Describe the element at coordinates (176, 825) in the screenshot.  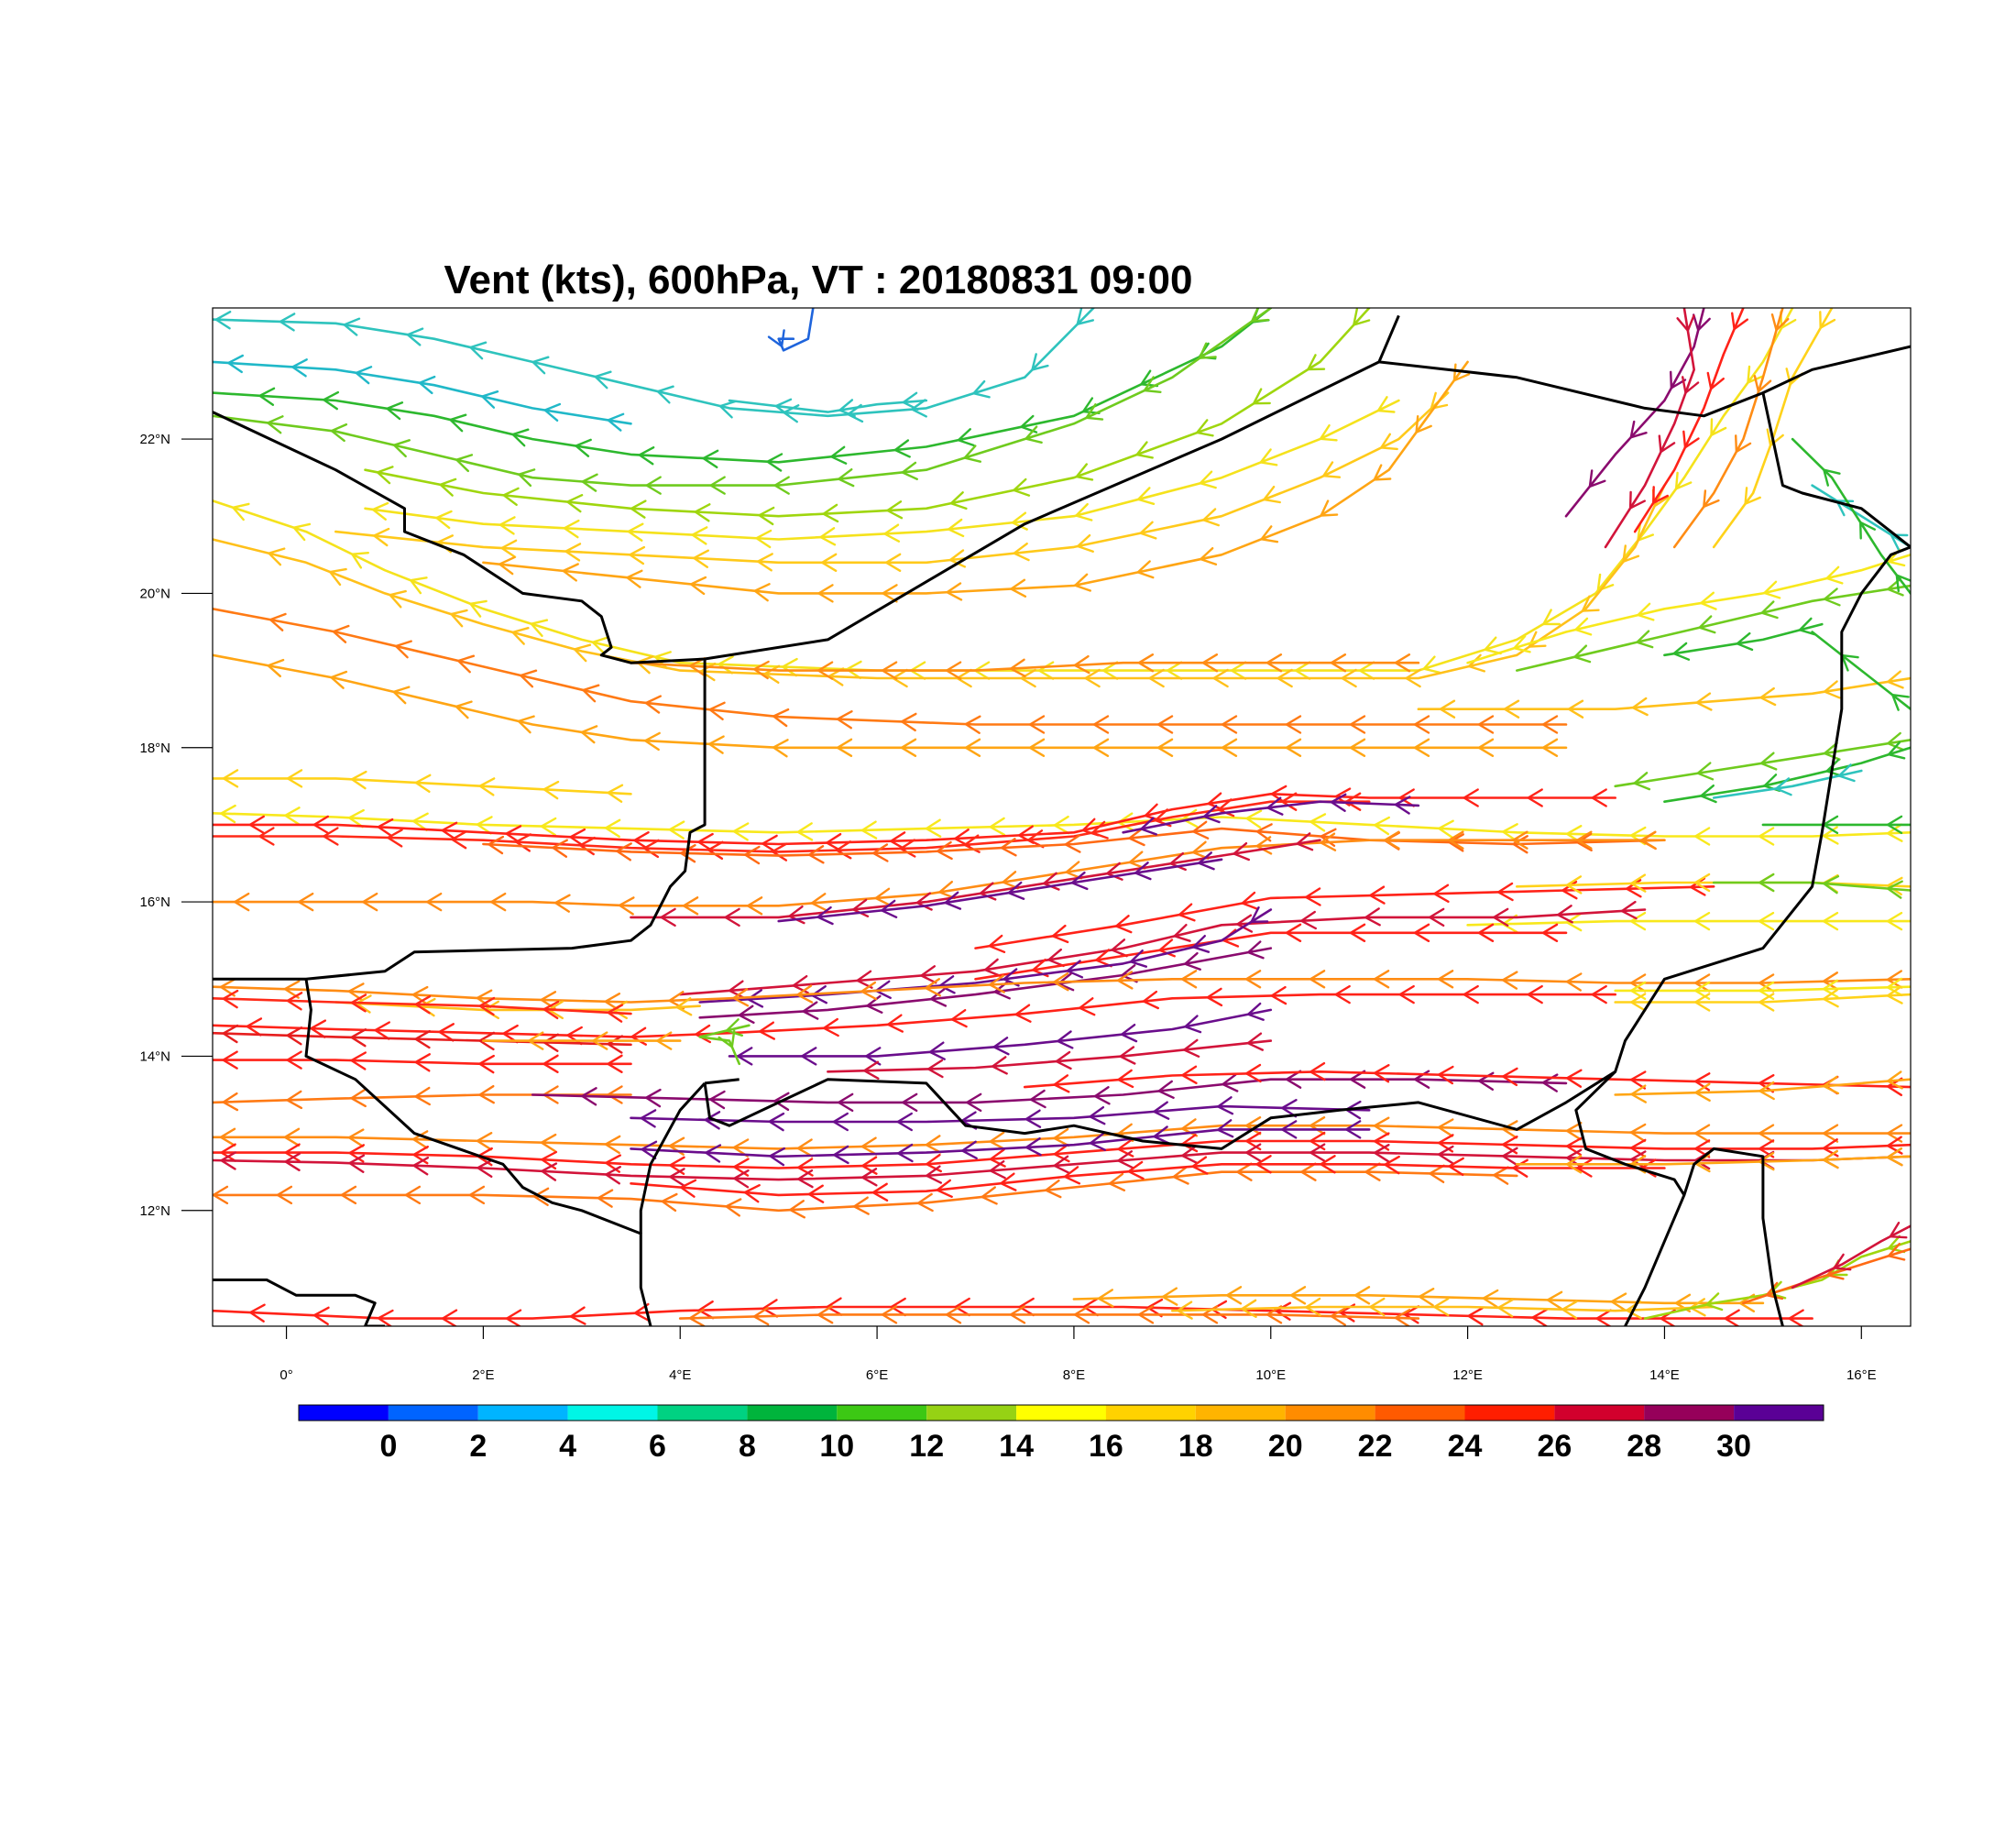
I see `latitude-axis: 12°N 14°N 16°N 18°N 20°N 22°N` at that location.